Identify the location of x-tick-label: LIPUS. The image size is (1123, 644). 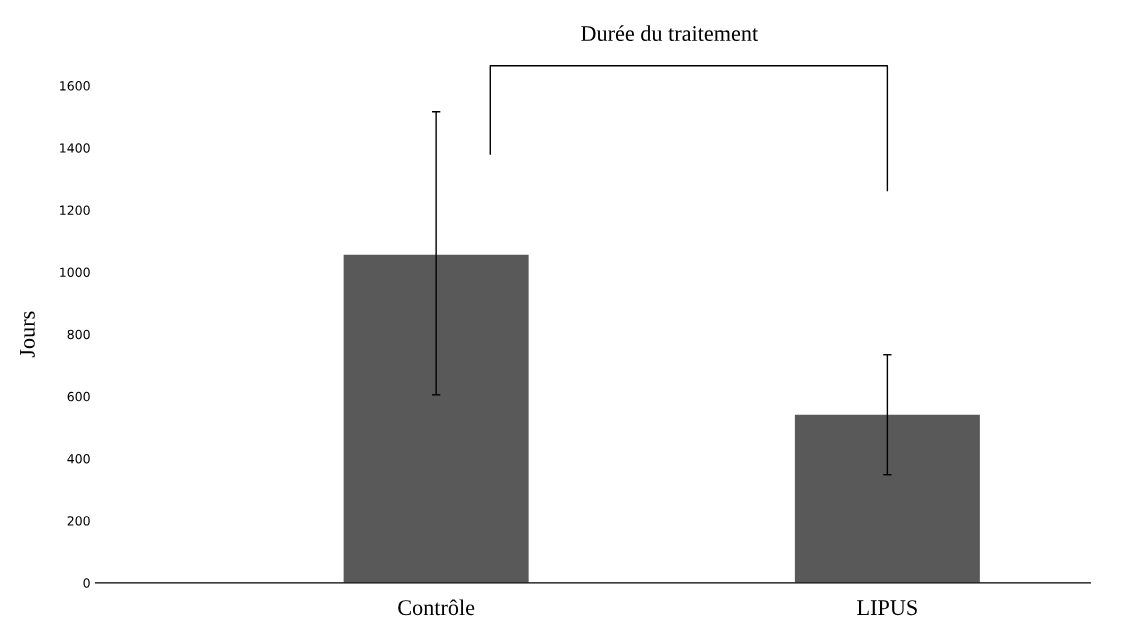
(887, 608).